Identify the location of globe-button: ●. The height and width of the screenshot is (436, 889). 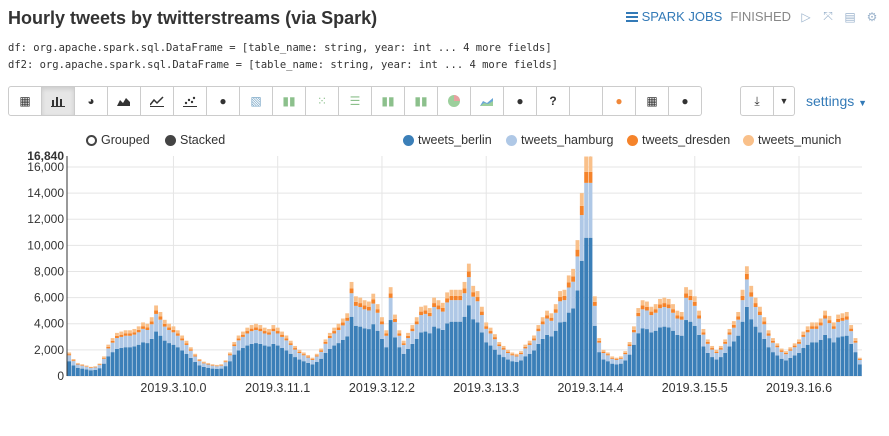
(223, 101).